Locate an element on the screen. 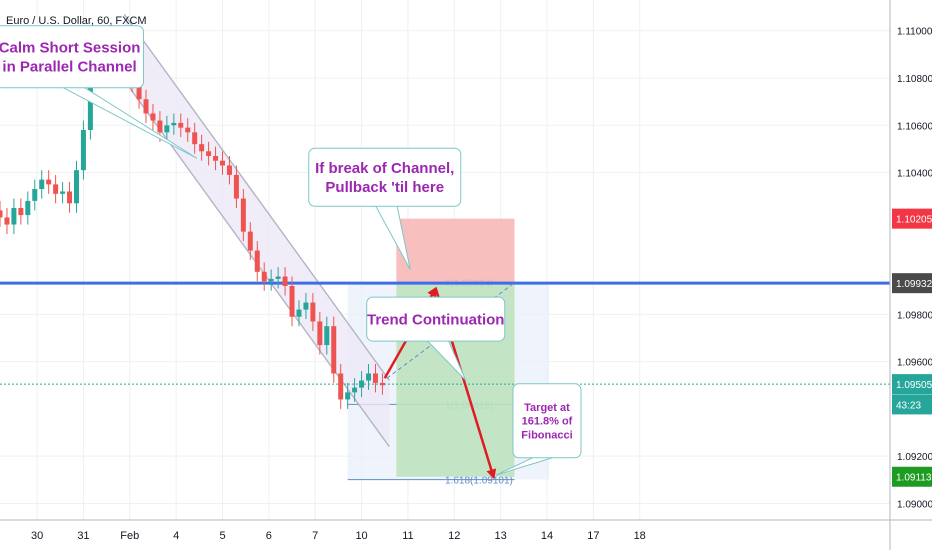  price-badge-label: 1.10205 is located at coordinates (914, 220).